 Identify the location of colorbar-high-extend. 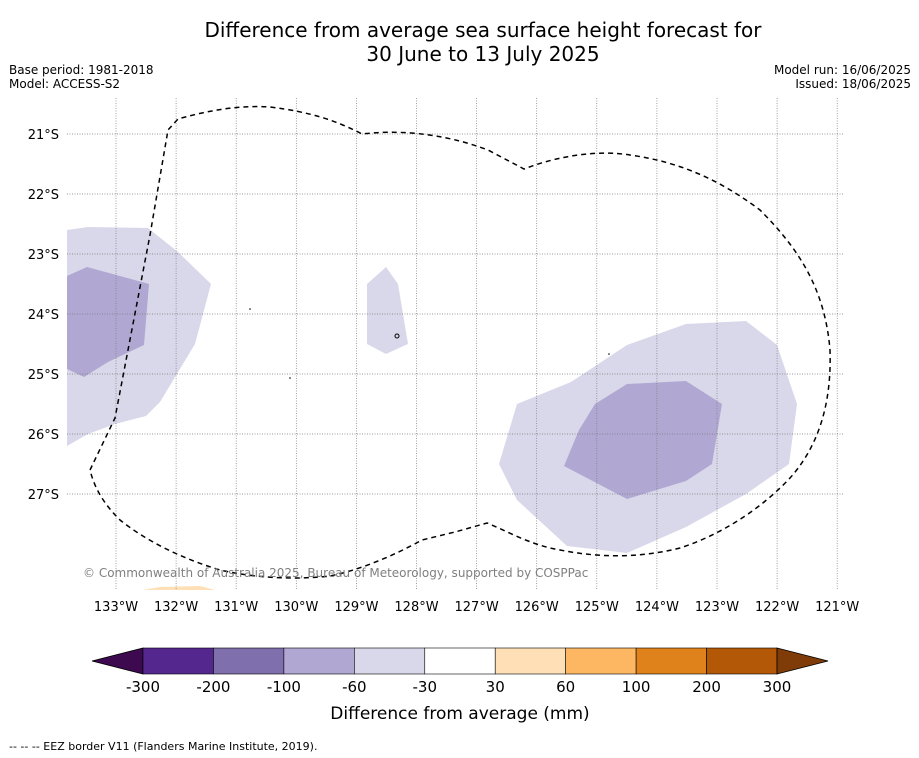
(802, 661).